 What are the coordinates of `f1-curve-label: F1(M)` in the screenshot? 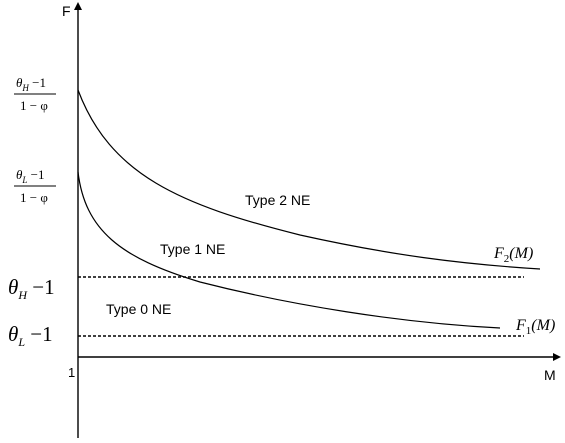 It's located at (535, 327).